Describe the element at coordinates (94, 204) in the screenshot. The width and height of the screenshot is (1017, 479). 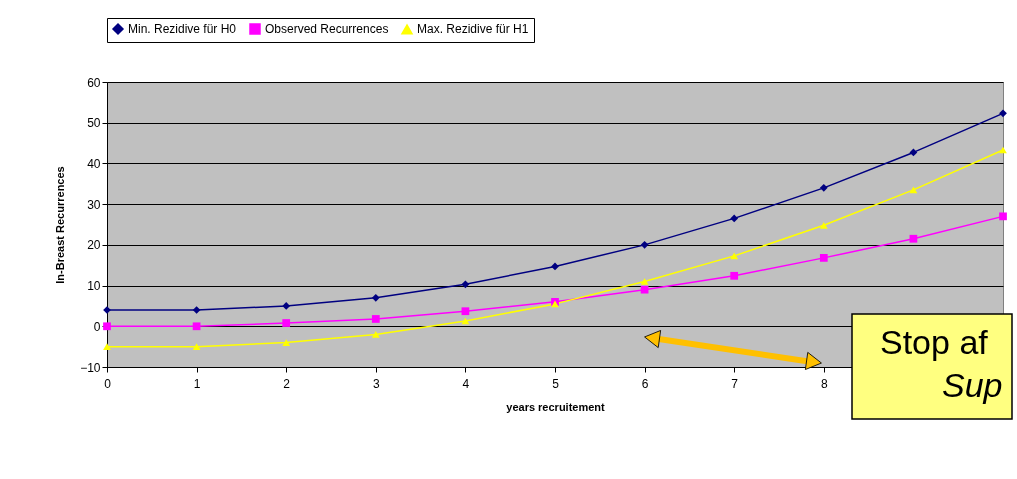
I see `y-tick-label: 30` at that location.